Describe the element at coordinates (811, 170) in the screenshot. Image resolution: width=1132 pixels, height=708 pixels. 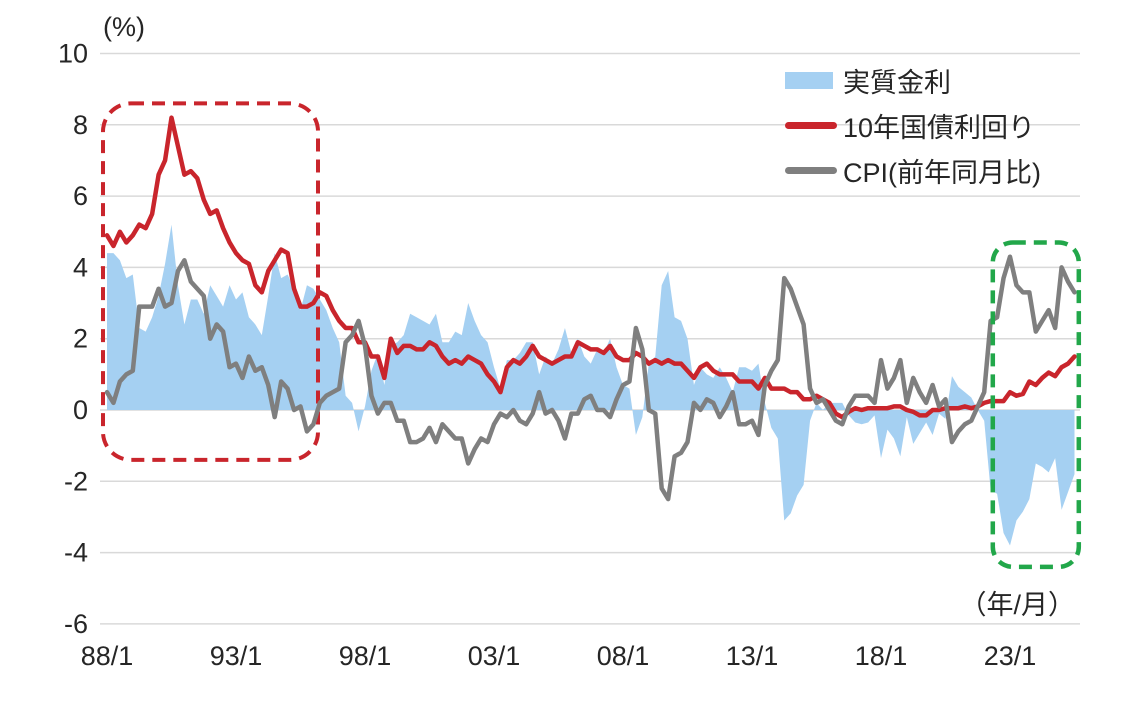
I see `gray-line-swatch-icon` at that location.